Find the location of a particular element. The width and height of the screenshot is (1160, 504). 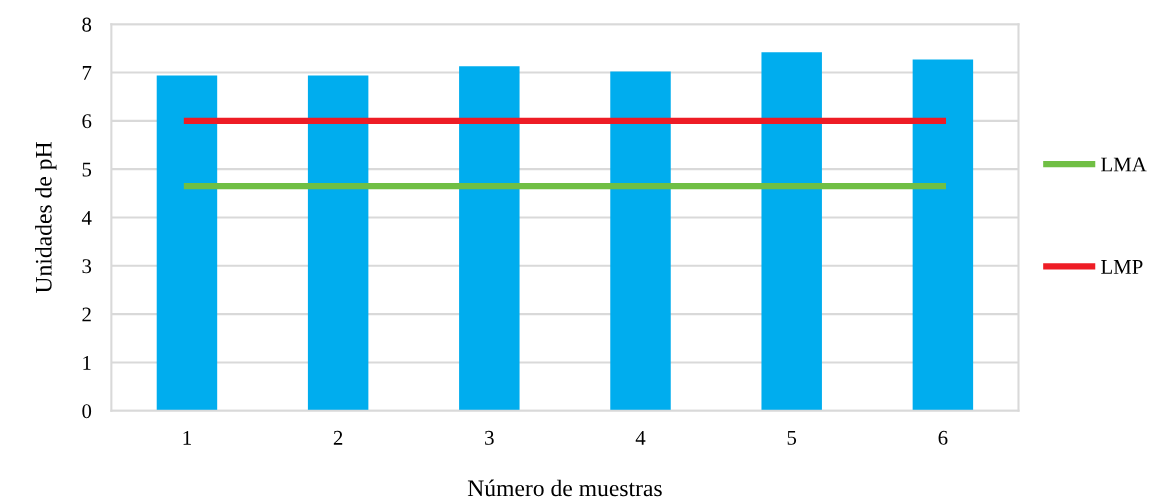

legend-label: LMA is located at coordinates (1124, 164).